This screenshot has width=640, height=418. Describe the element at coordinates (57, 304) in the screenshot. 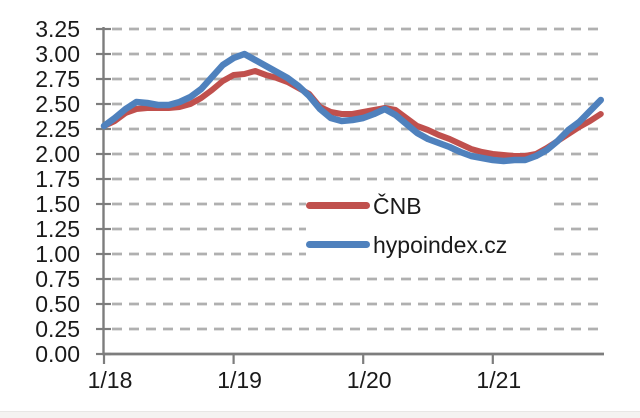

I see `y-tick-label: 0.50` at that location.